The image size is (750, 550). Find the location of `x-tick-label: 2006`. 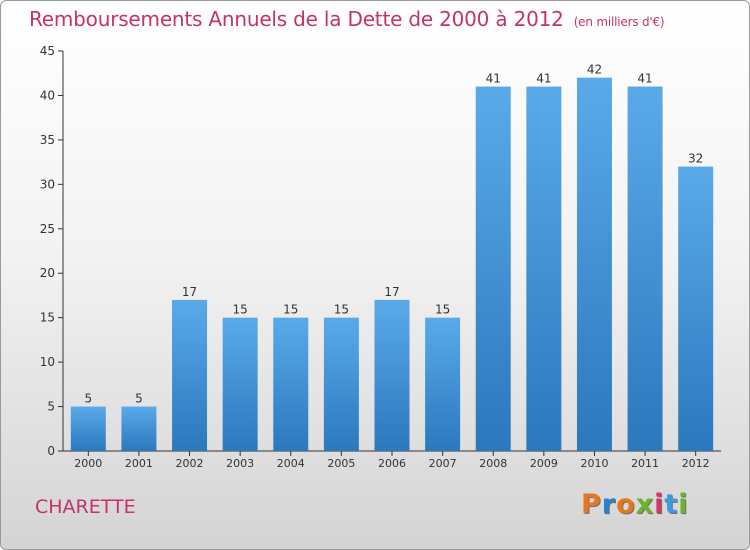

x-tick-label: 2006 is located at coordinates (392, 463).